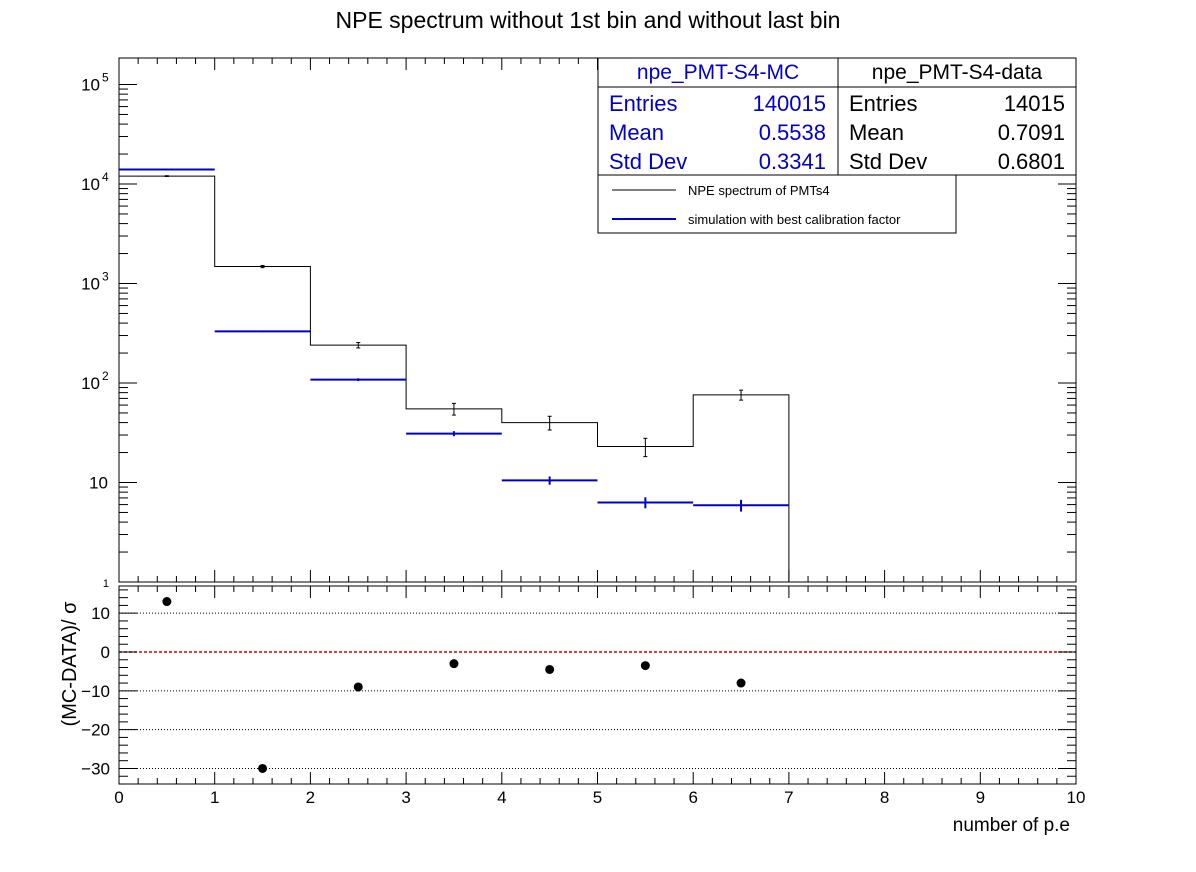 The height and width of the screenshot is (872, 1196). I want to click on stats-mc-entries-label: Entries, so click(643, 103).